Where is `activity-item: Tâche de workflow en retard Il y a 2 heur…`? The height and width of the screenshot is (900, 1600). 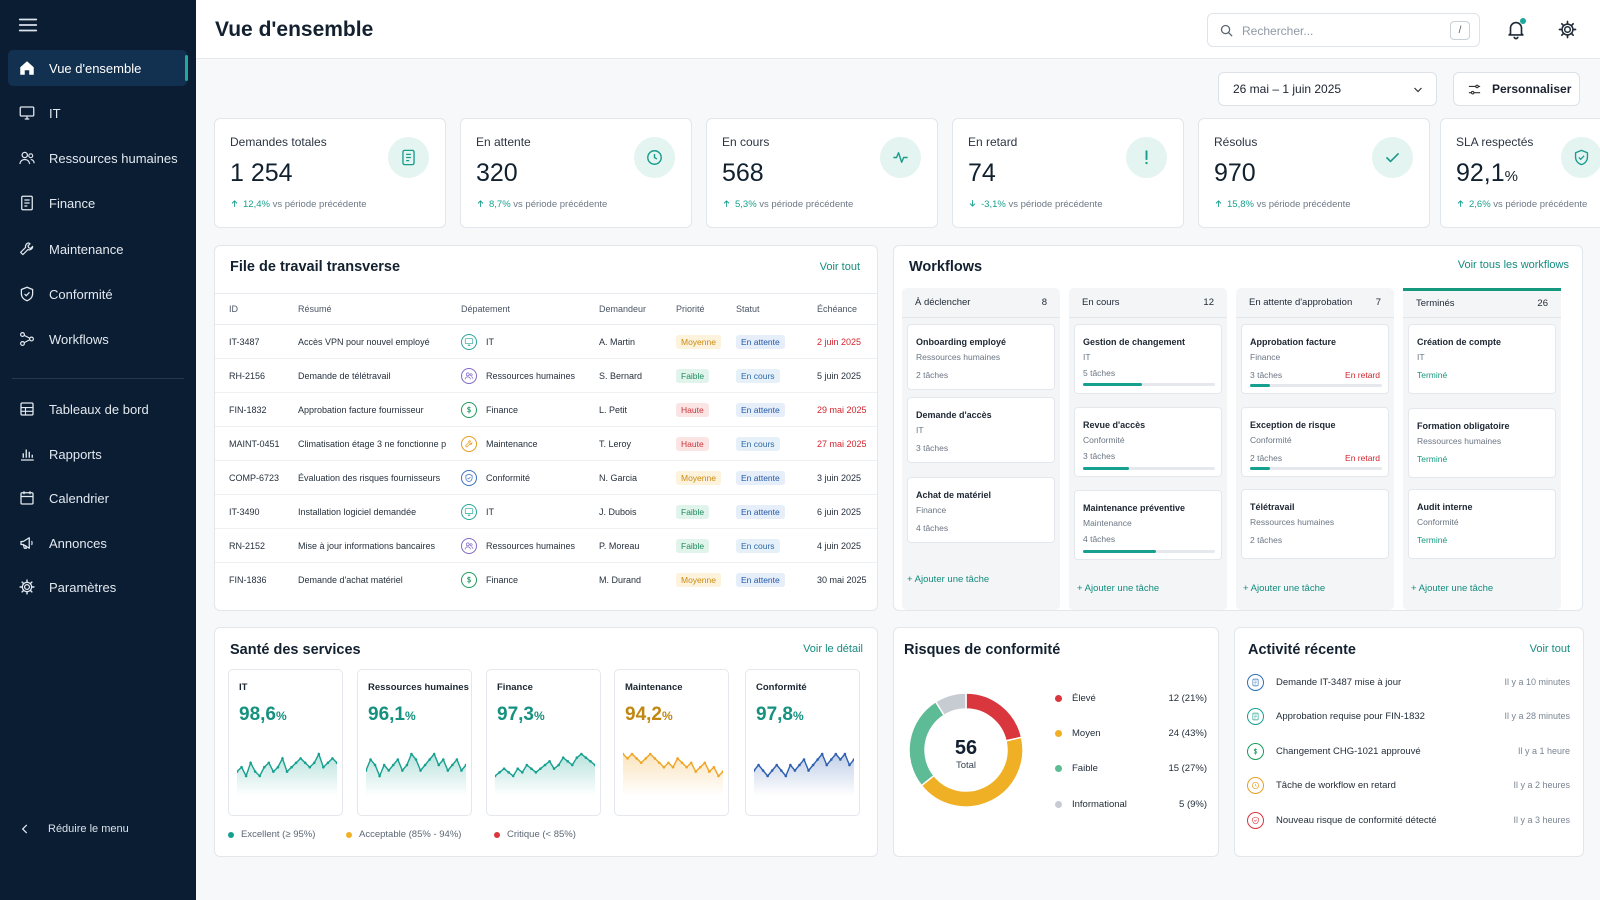
activity-item: Tâche de workflow en retard Il y a 2 heur… is located at coordinates (1412, 785).